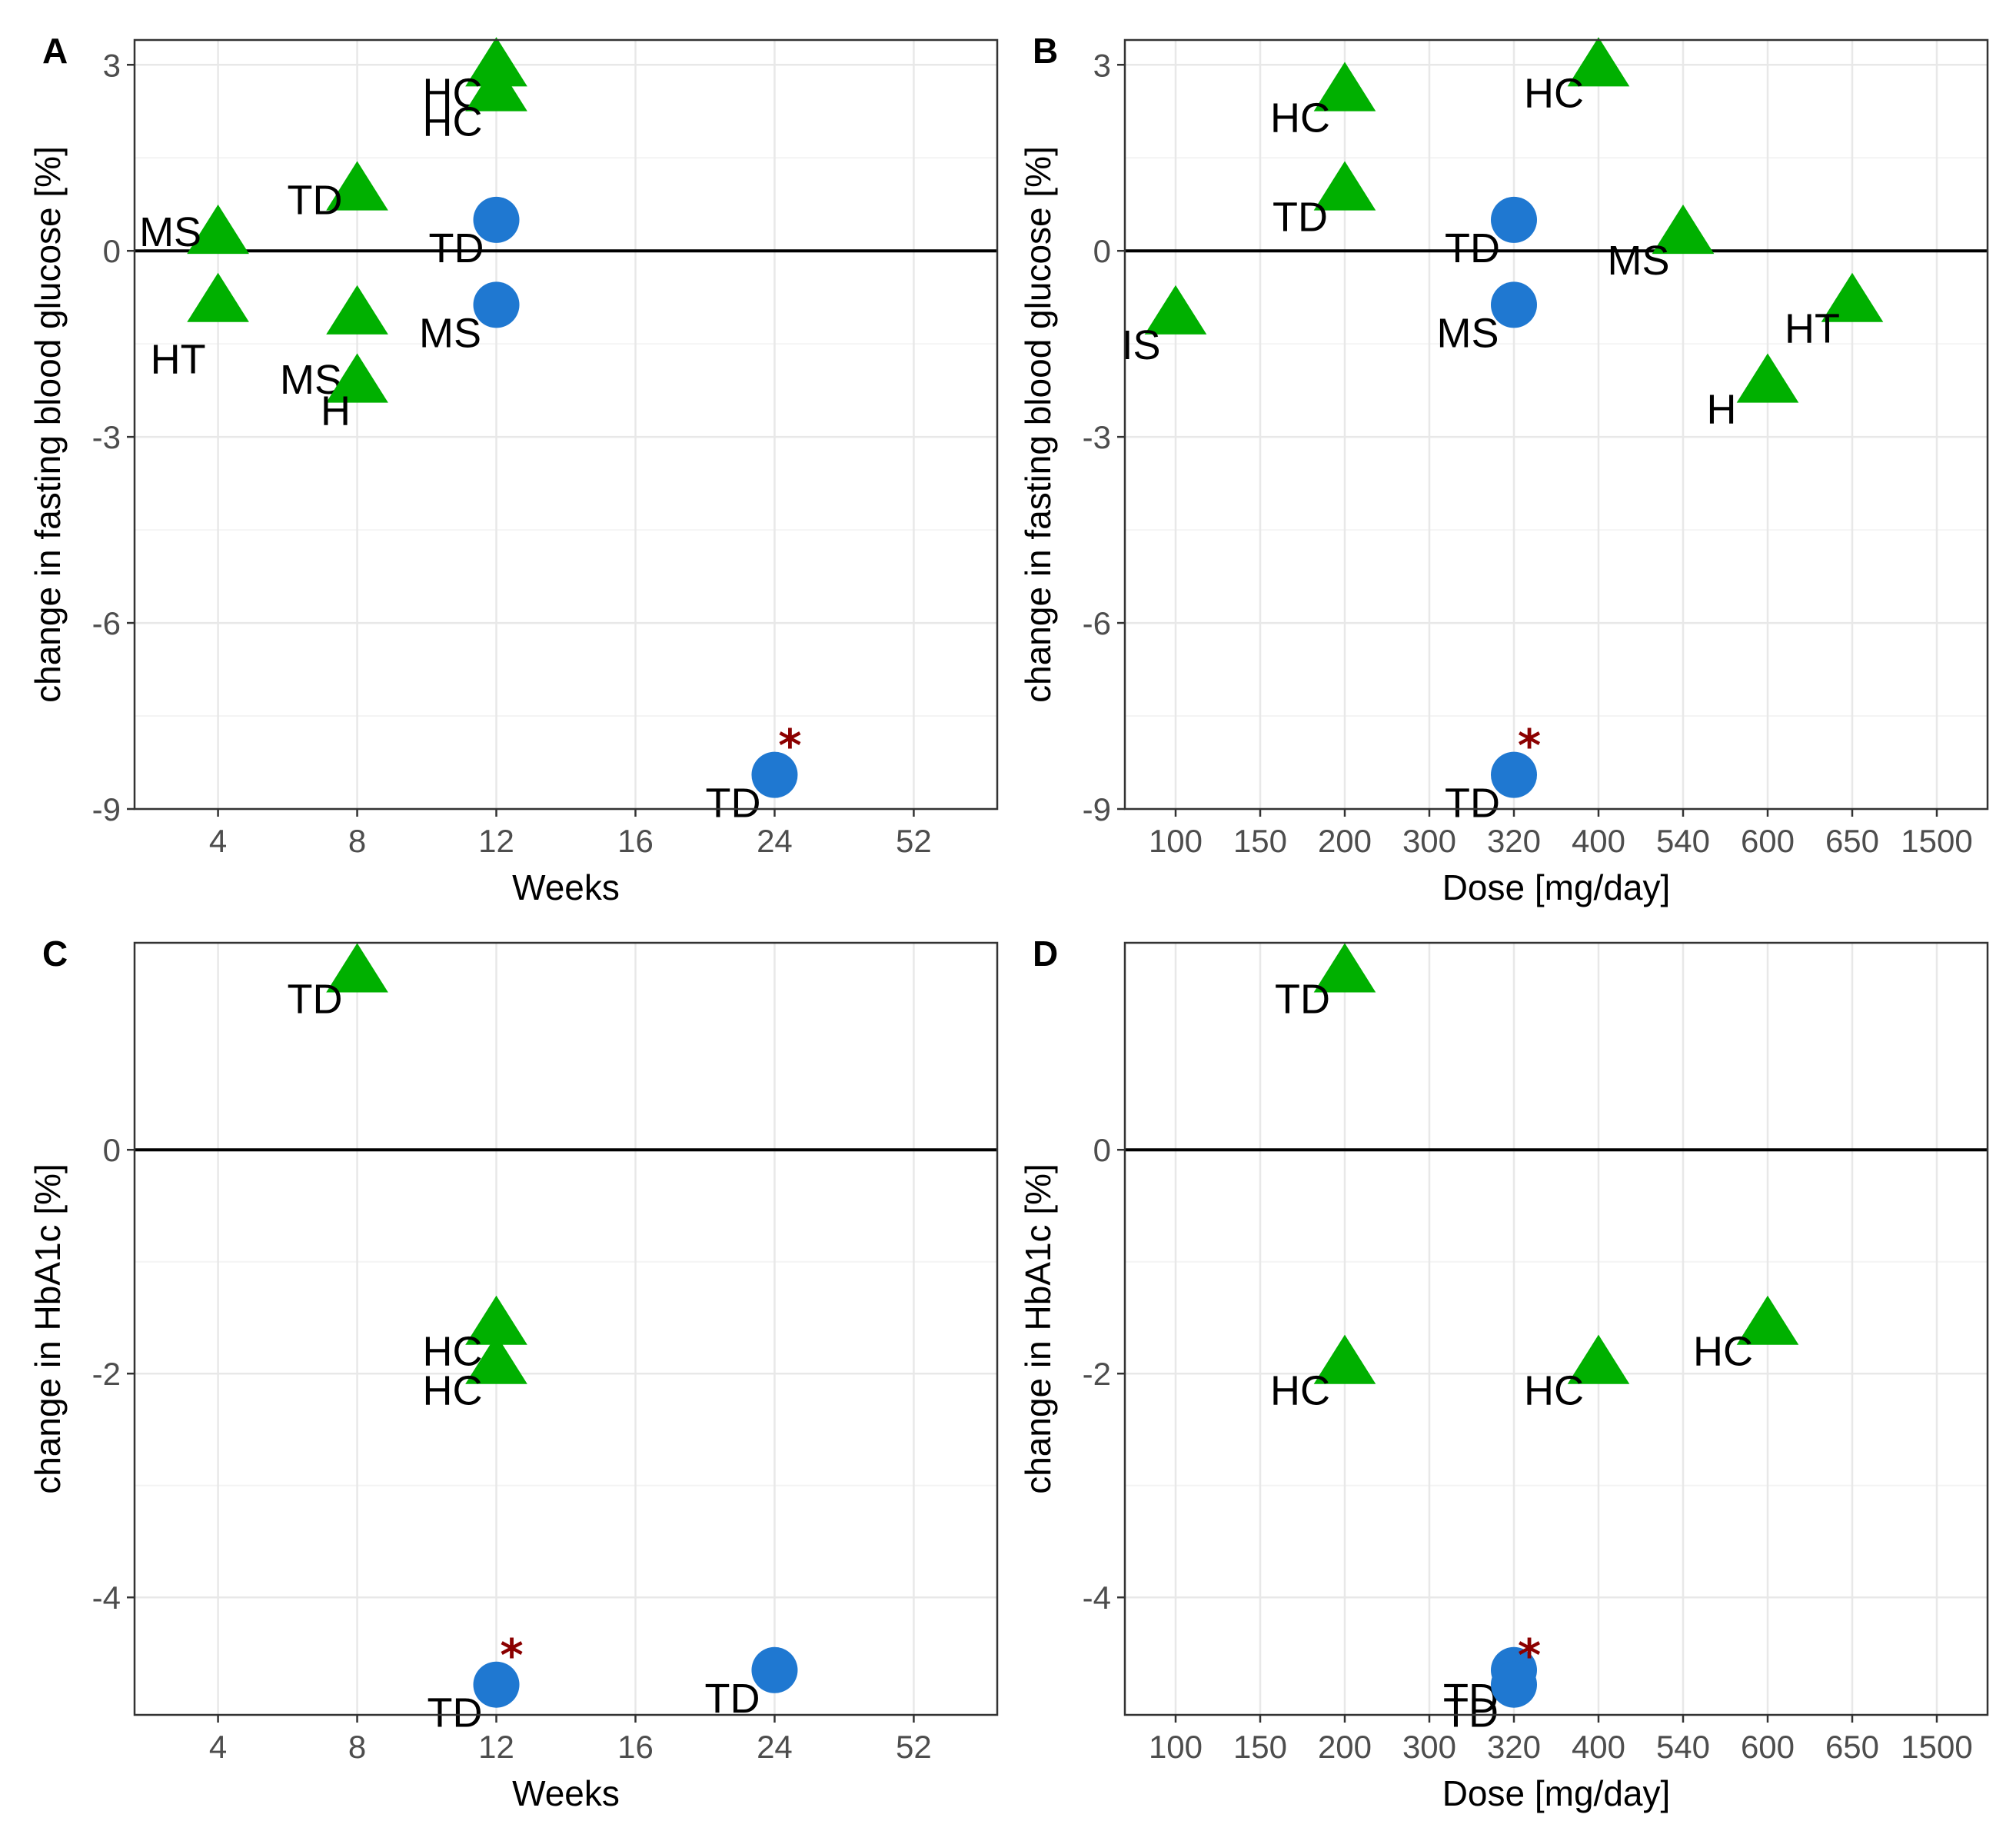 The height and width of the screenshot is (1821, 2016). Describe the element at coordinates (1768, 1747) in the screenshot. I see `x-tick-label: 600` at that location.